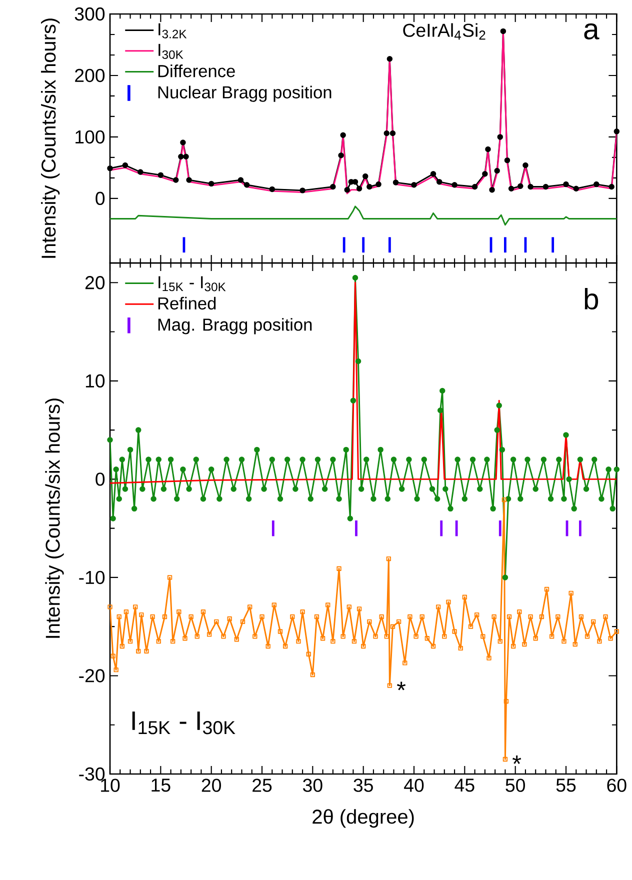 This screenshot has width=632, height=880. What do you see at coordinates (591, 299) in the screenshot?
I see `annotation: b` at bounding box center [591, 299].